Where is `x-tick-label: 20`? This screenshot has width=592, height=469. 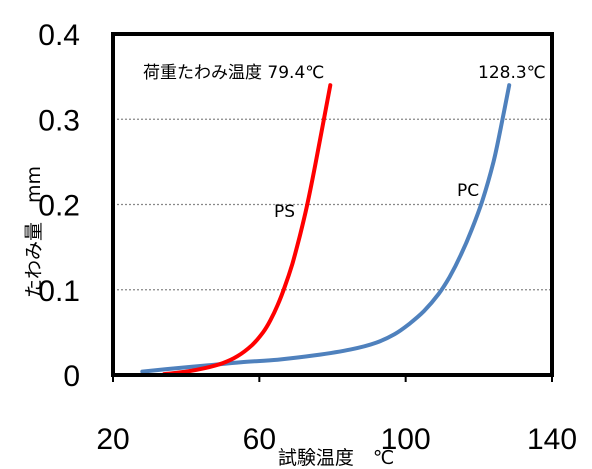
x-tick-label: 20 is located at coordinates (112, 439).